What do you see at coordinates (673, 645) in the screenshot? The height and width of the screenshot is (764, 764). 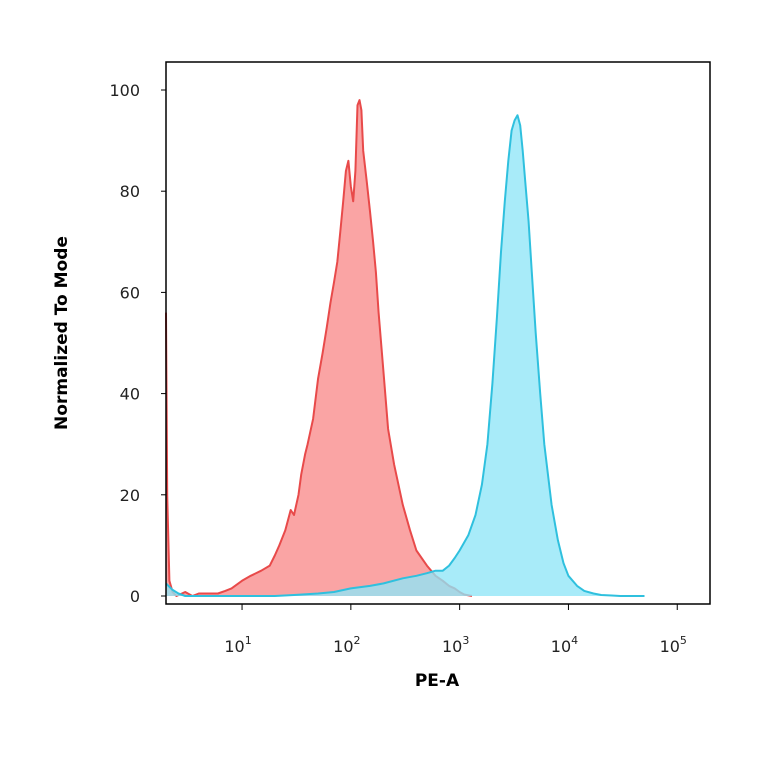 I see `x-tick-label: 10⁵` at bounding box center [673, 645].